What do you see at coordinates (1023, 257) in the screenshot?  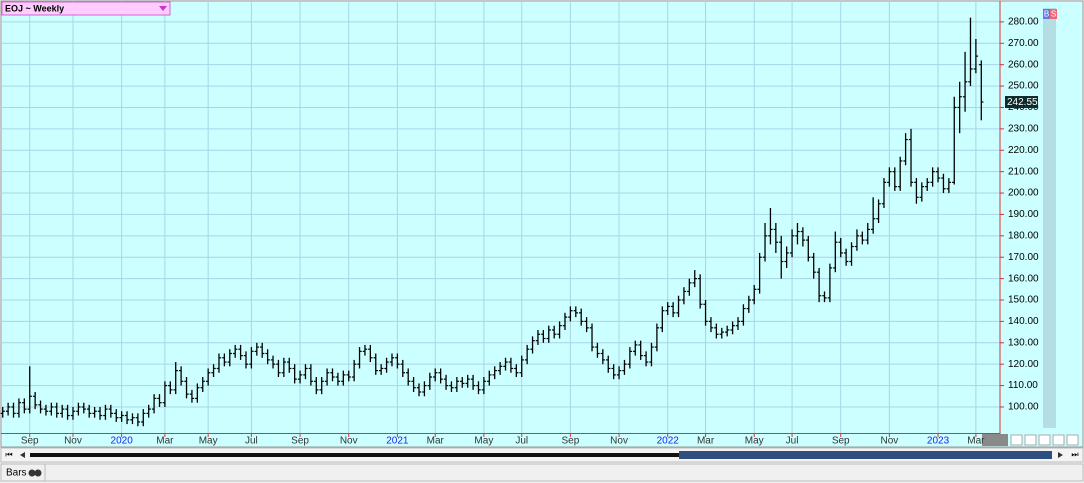 I see `y-tick-label: 170.00` at bounding box center [1023, 257].